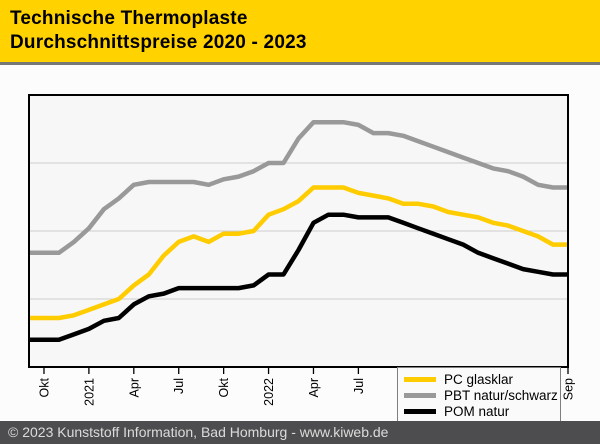 The image size is (600, 444). What do you see at coordinates (158, 42) in the screenshot?
I see `chart-title-line-2: Durchschnittspreise 2020 - 2023` at bounding box center [158, 42].